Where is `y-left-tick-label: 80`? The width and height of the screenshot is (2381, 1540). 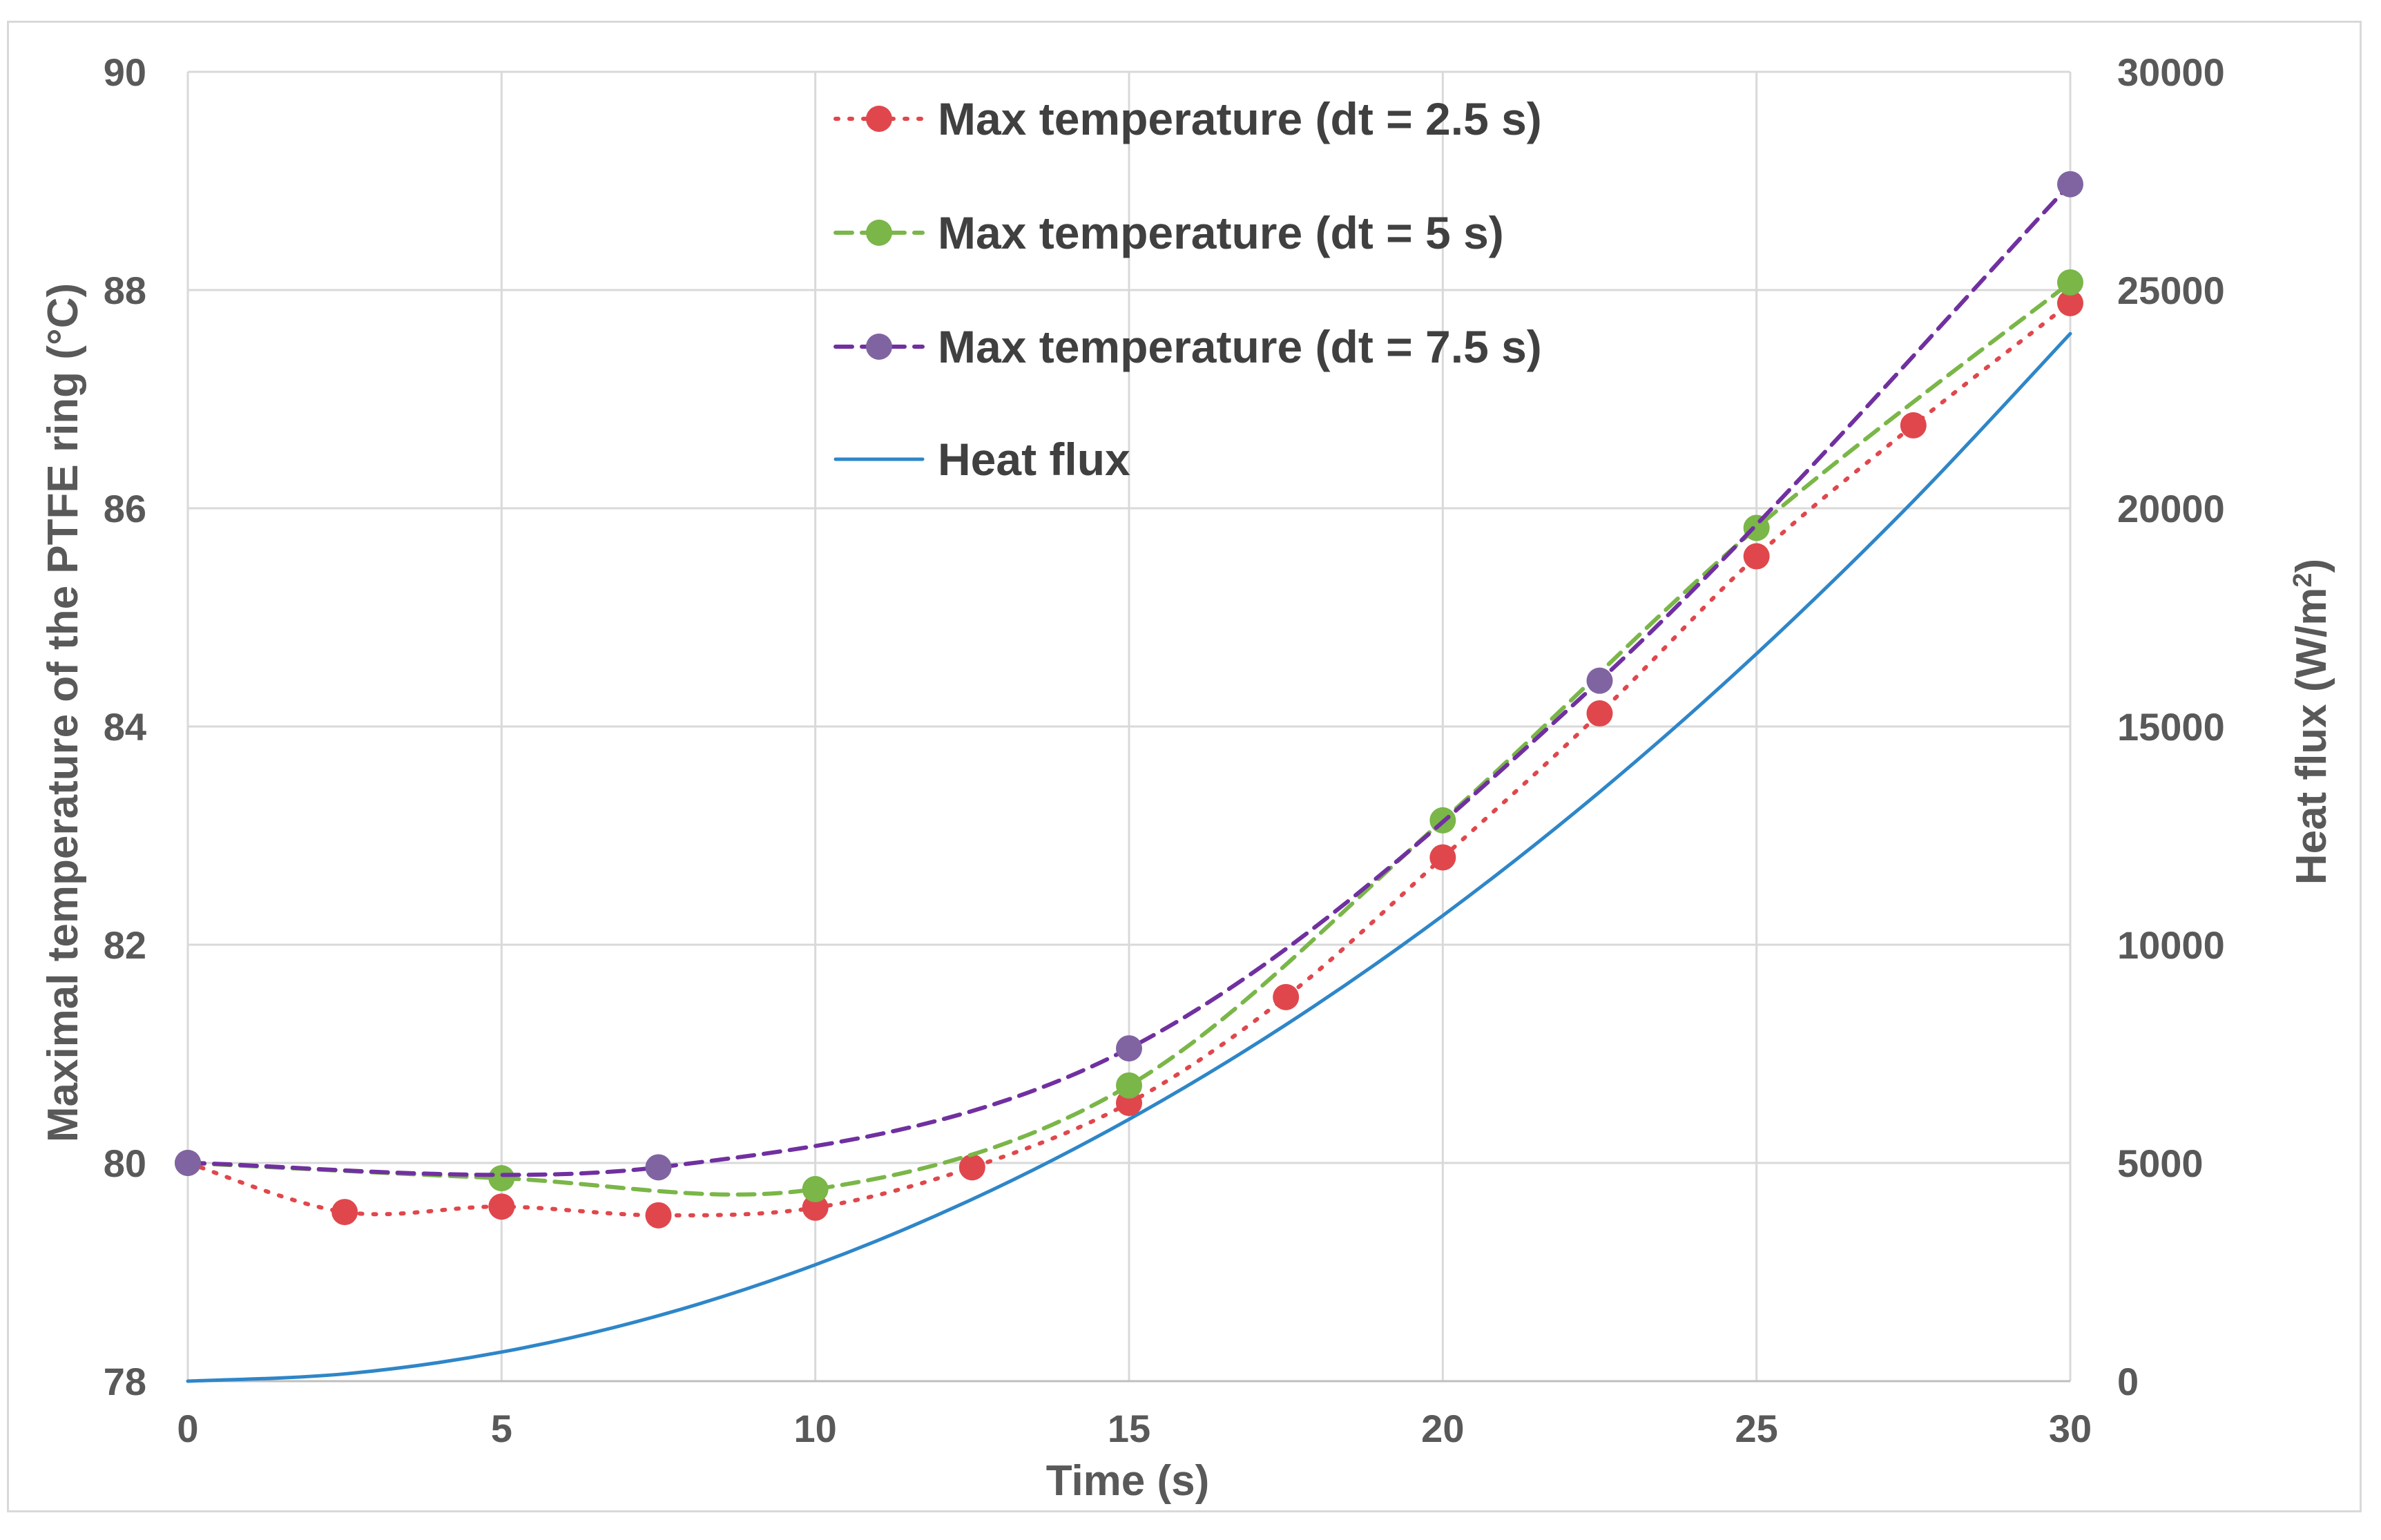 y-left-tick-label: 80 is located at coordinates (125, 1163).